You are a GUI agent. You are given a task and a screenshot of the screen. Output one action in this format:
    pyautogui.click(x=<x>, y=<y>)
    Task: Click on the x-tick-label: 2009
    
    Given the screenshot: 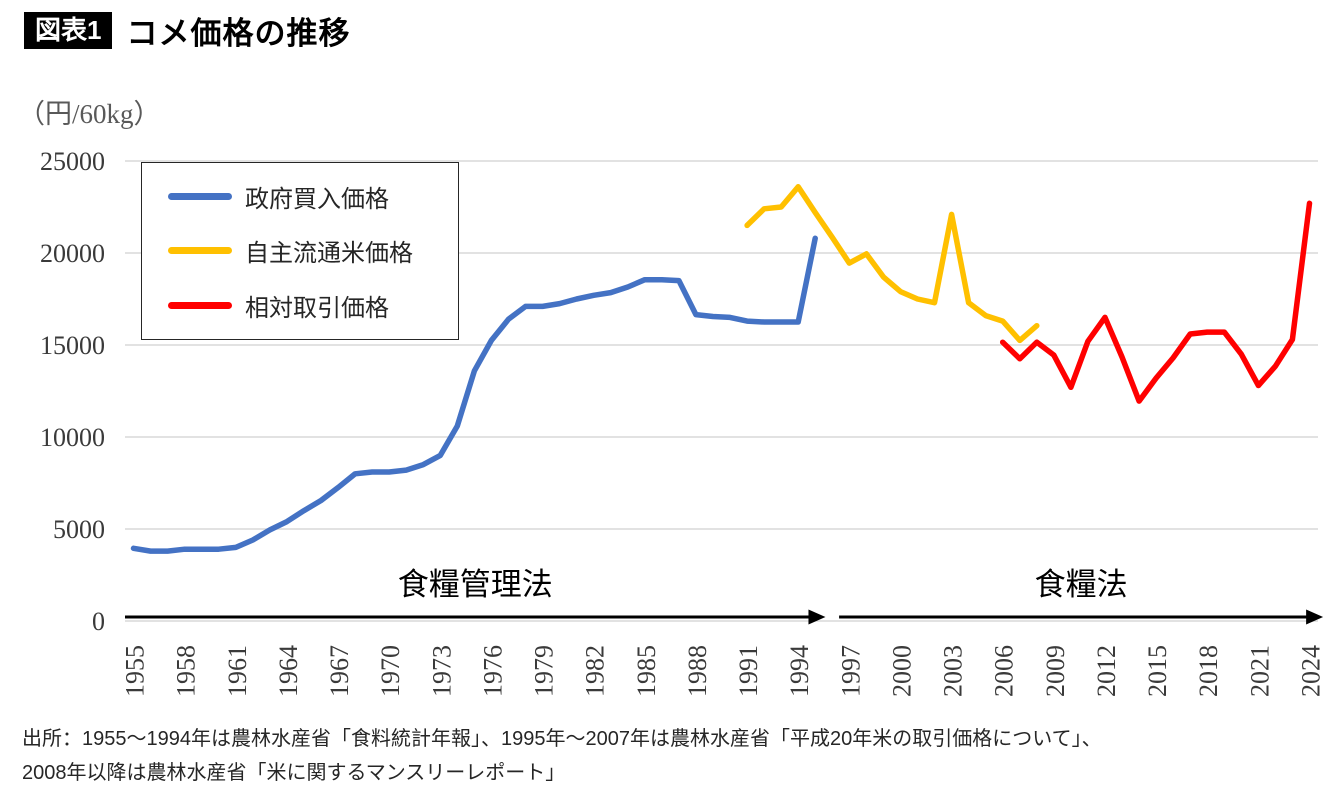 What is the action you would take?
    pyautogui.click(x=1055, y=671)
    